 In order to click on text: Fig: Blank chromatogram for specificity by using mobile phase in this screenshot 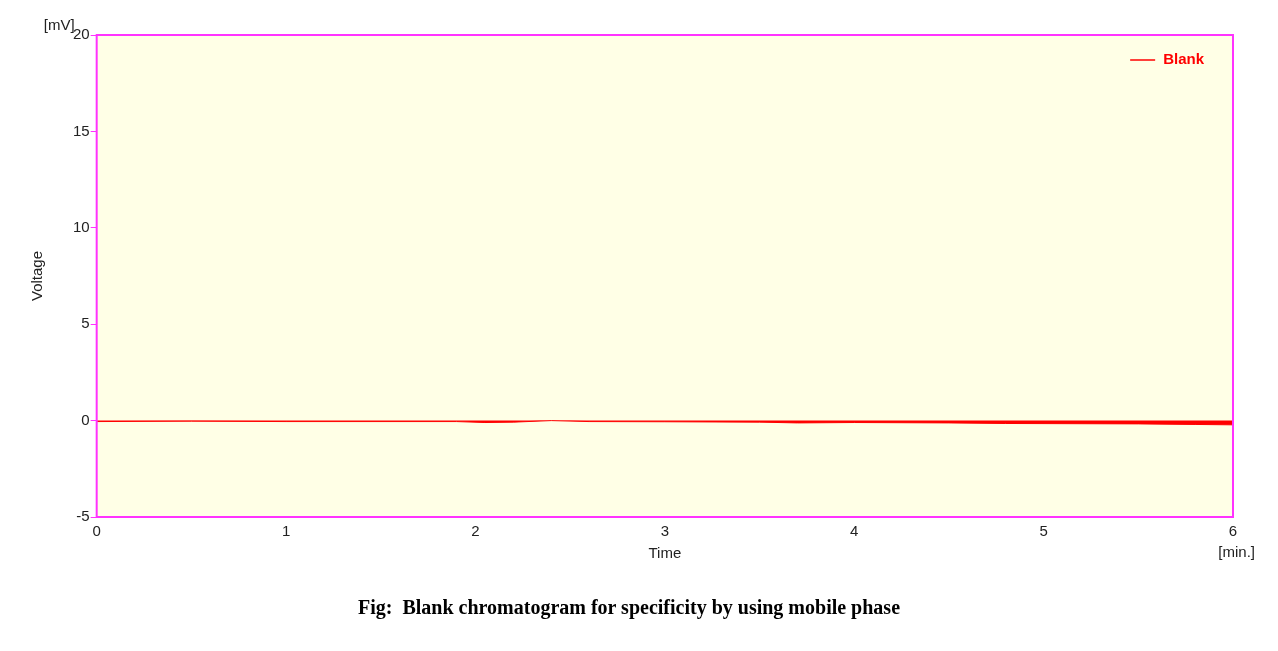, I will do `click(629, 608)`.